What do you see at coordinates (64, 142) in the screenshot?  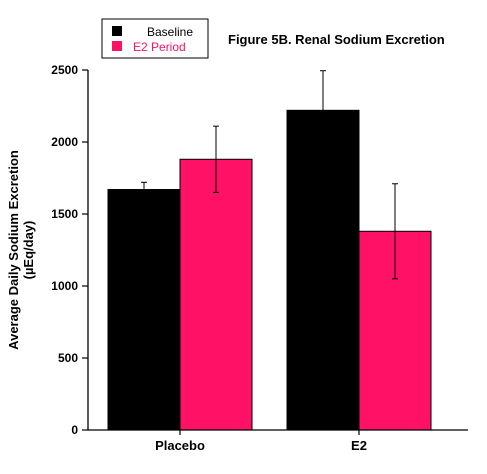 I see `y-tick-label: 2000` at bounding box center [64, 142].